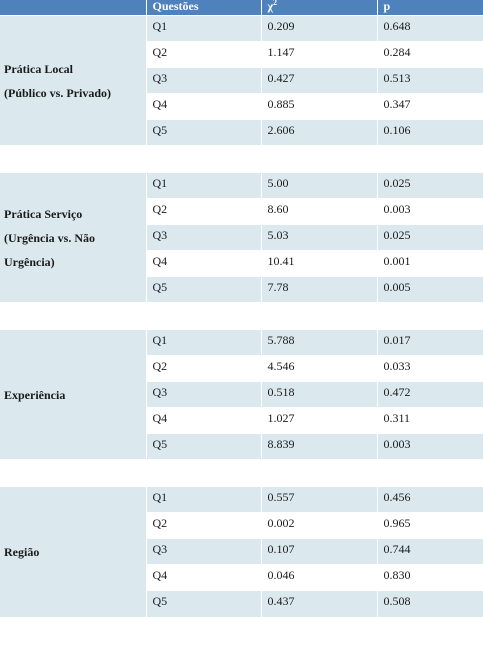  I want to click on table-row: Q5 8.839 0.003, so click(241, 446).